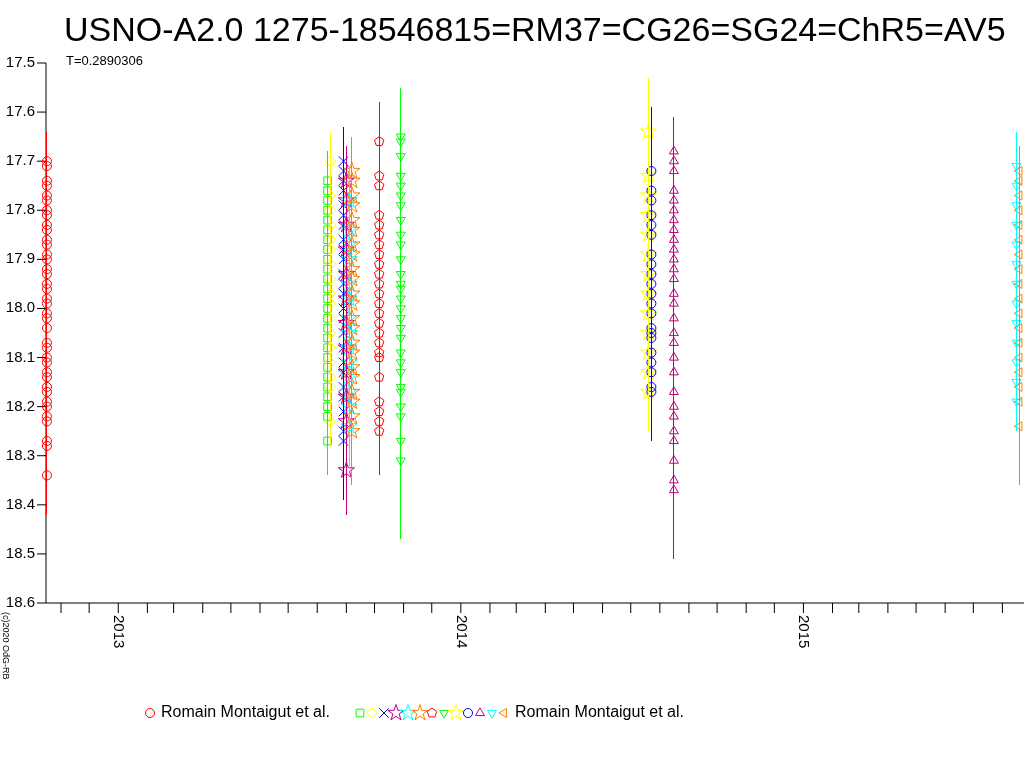 Image resolution: width=1024 pixels, height=768 pixels. I want to click on text: (c)2020 OdG-RB, so click(5, 646).